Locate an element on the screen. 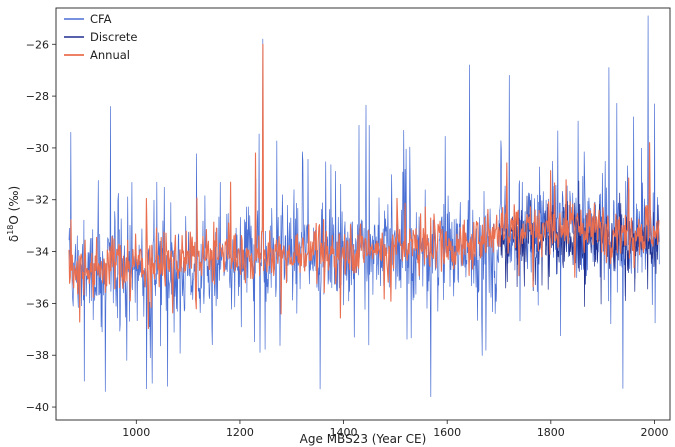 The width and height of the screenshot is (675, 447). y-tick-label: −28 is located at coordinates (37, 96).